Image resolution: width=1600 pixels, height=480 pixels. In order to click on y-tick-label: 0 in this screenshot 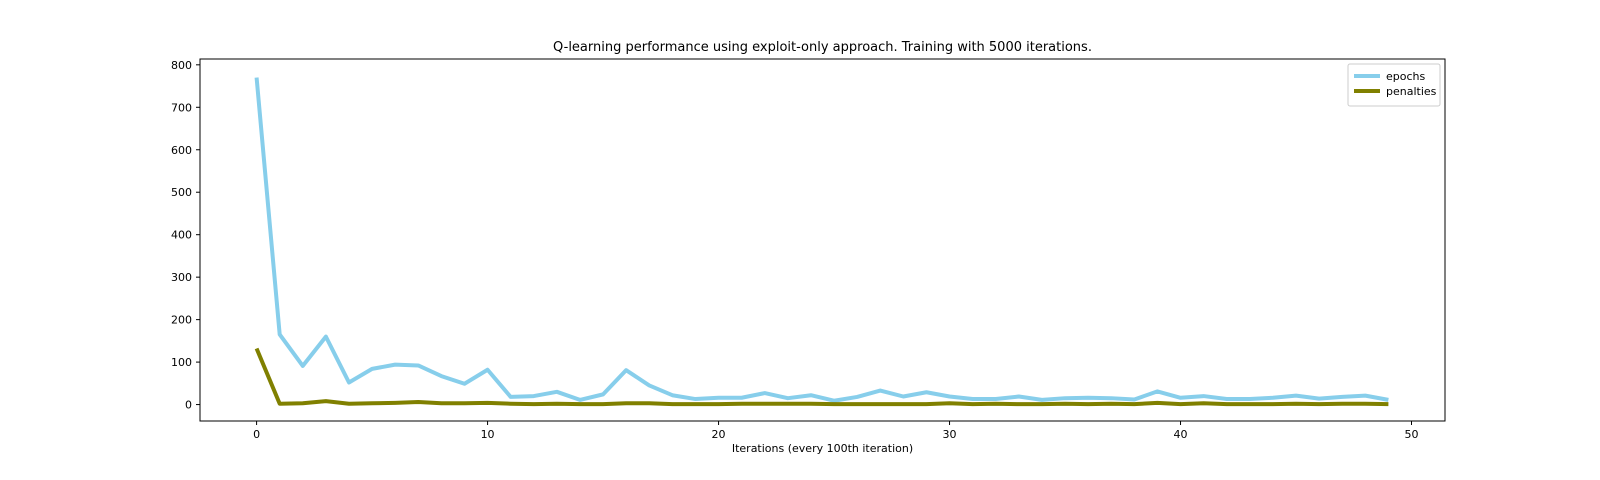, I will do `click(188, 405)`.